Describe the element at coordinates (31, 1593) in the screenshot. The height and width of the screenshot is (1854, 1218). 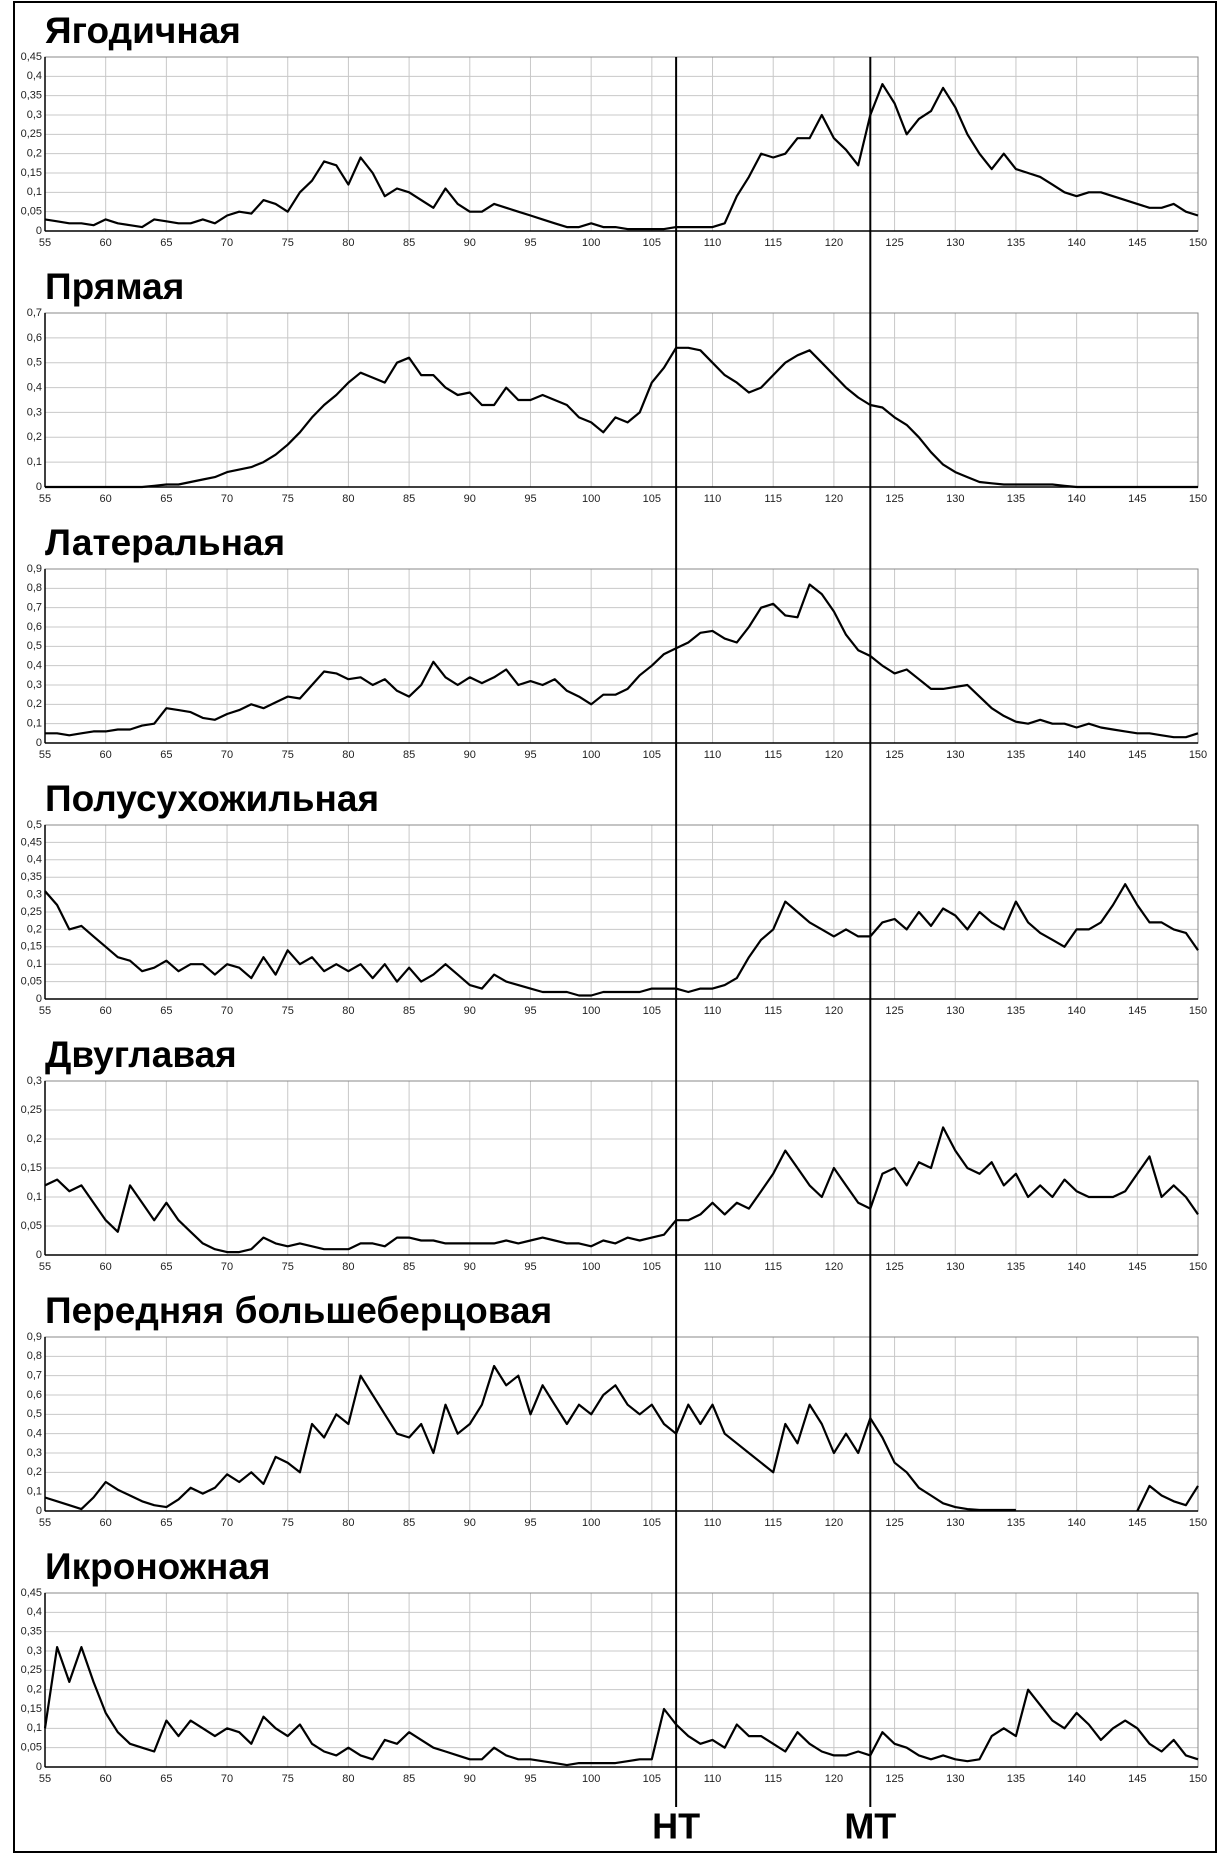
I see `y-tick-label: 0,45` at that location.